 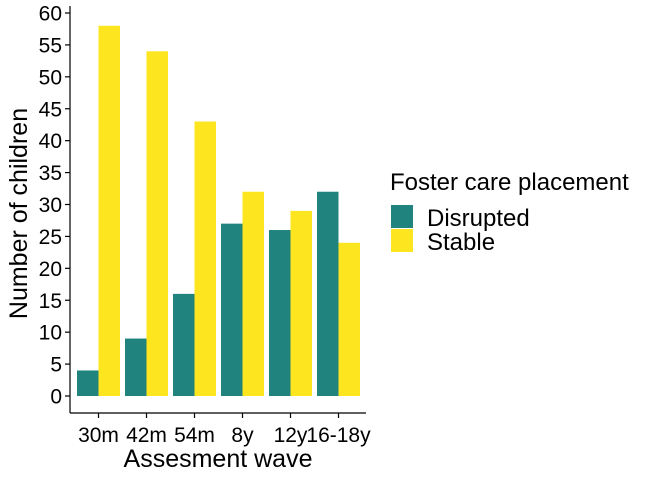 I want to click on x-tick-label: 8y, so click(x=242, y=435).